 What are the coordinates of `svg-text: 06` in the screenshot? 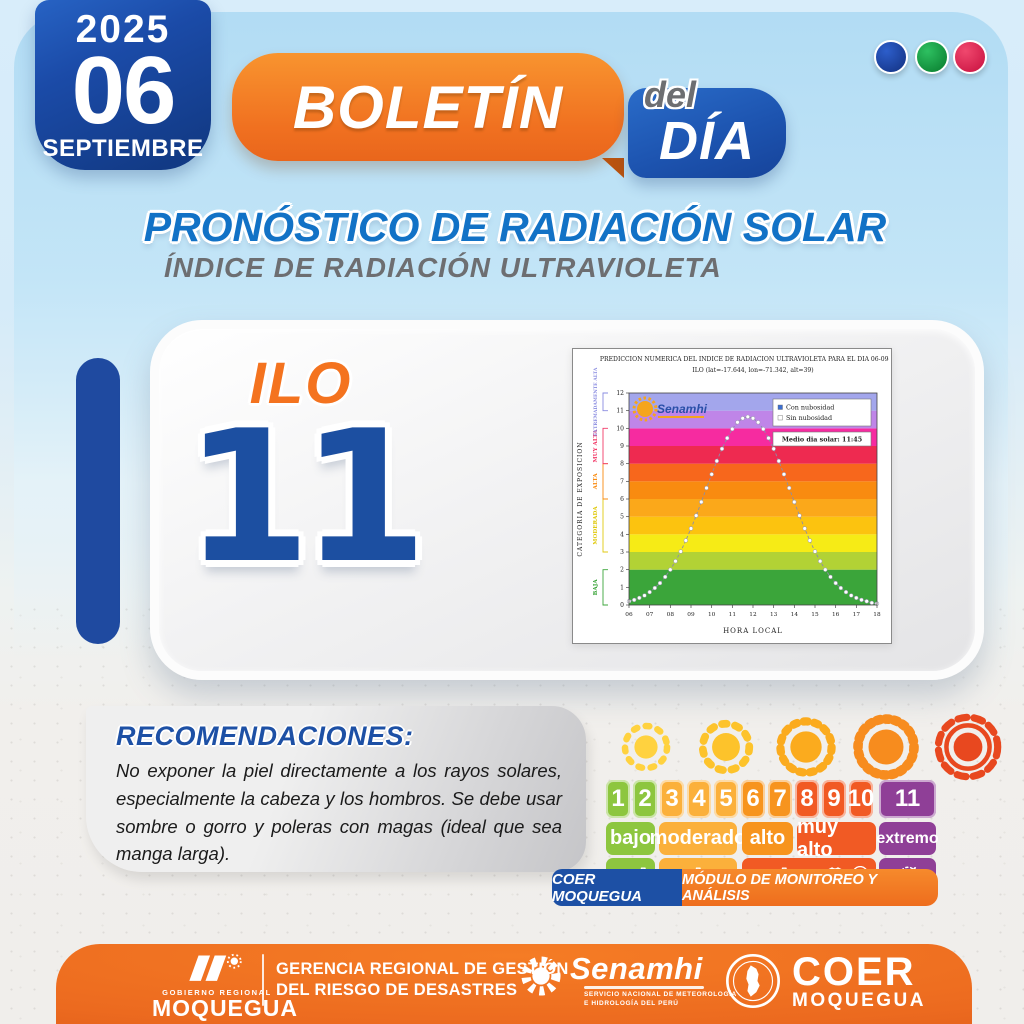 It's located at (629, 615).